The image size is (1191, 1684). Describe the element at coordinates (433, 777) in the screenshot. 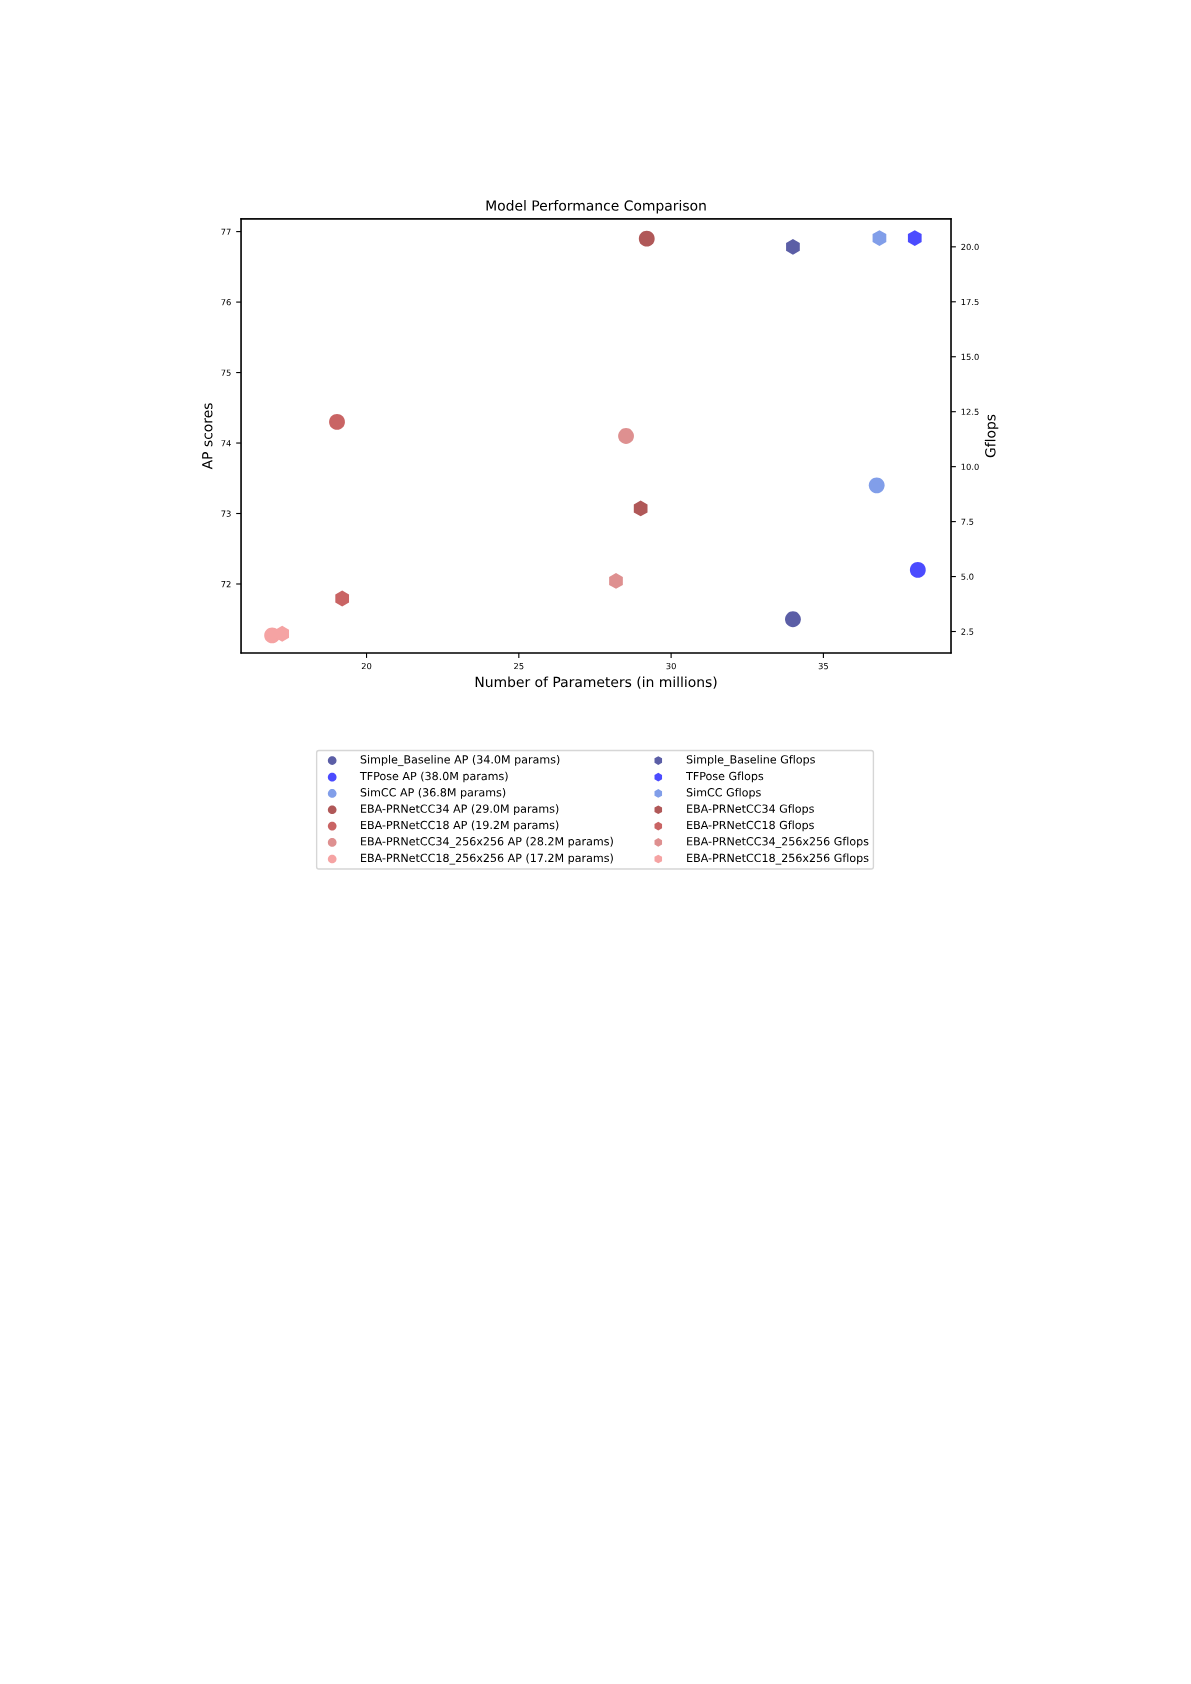

I see `legend-label: TFPose AP (38.0M params)` at that location.